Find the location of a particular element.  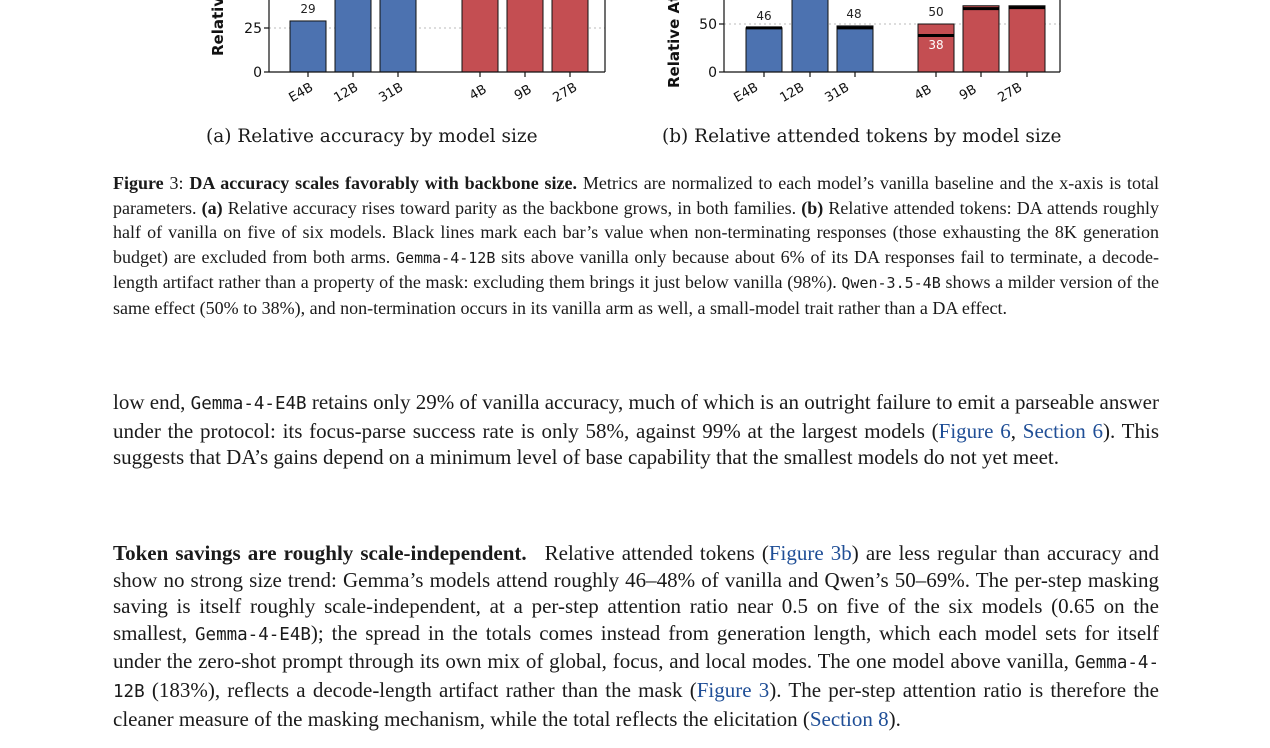

caption-tag-b: (b) is located at coordinates (812, 207).